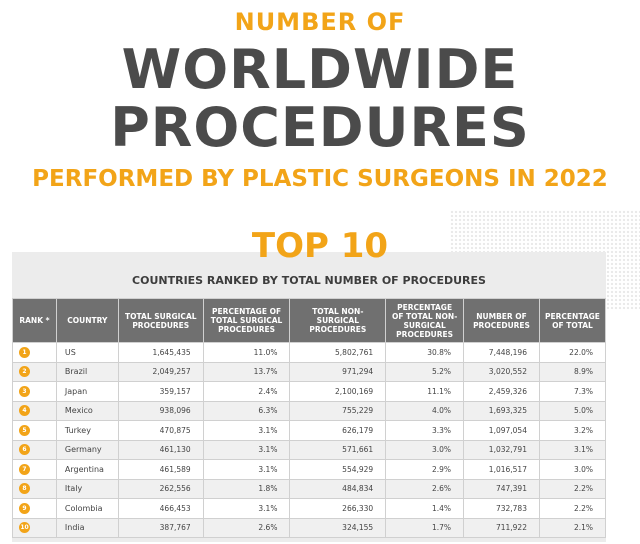  What do you see at coordinates (425, 488) in the screenshot?
I see `value-cell: 2.6%` at bounding box center [425, 488].